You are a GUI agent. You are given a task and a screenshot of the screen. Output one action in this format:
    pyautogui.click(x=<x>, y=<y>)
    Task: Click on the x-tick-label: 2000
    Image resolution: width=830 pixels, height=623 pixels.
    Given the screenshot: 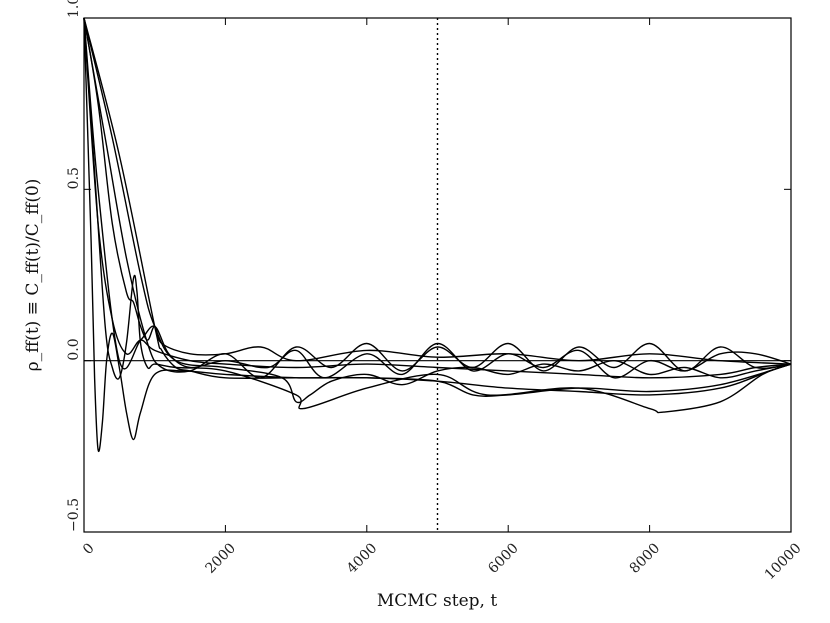 What is the action you would take?
    pyautogui.click(x=220, y=558)
    